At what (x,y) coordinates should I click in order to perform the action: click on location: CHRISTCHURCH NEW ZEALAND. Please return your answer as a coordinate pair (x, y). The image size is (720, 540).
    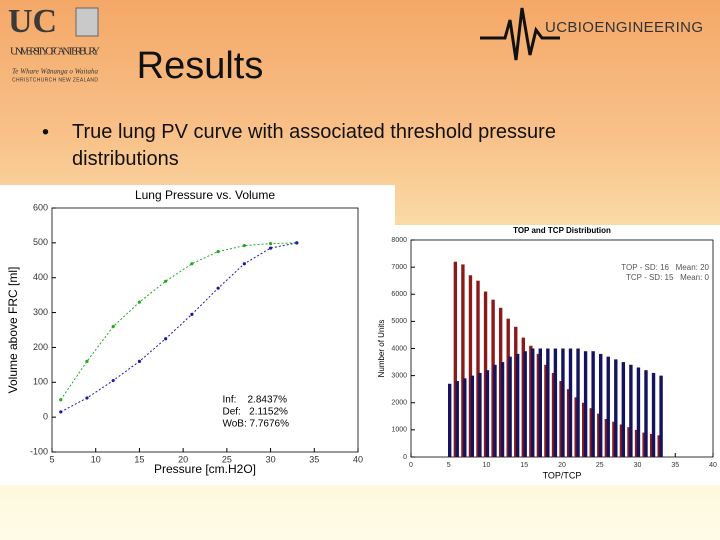
    Looking at the image, I should click on (55, 80).